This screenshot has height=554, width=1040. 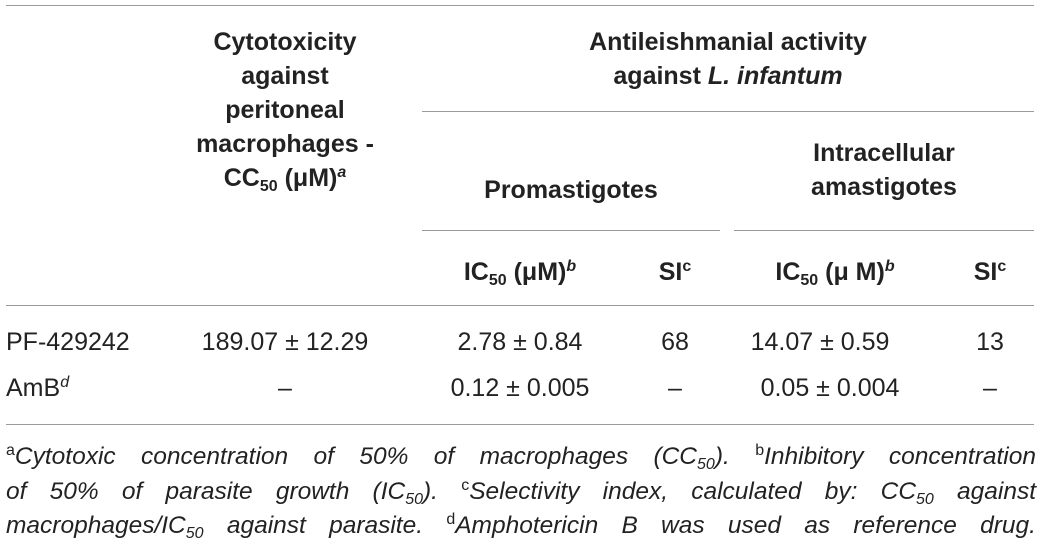 What do you see at coordinates (520, 305) in the screenshot?
I see `header-bottom-rule` at bounding box center [520, 305].